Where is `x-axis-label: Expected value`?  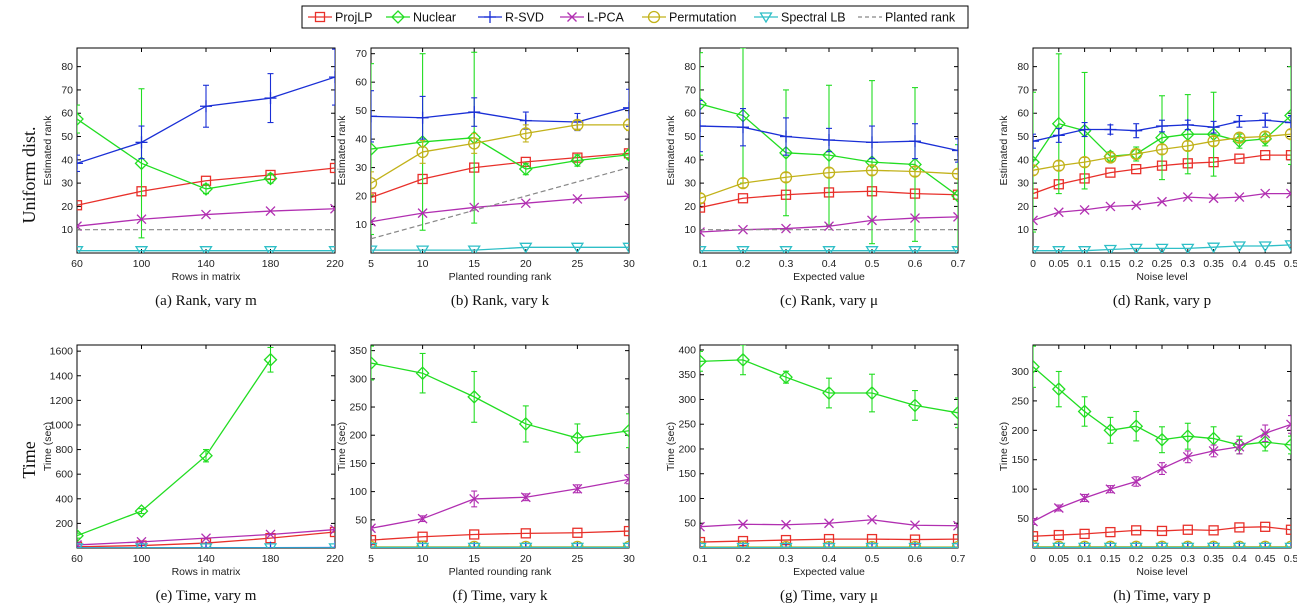 x-axis-label: Expected value is located at coordinates (829, 277).